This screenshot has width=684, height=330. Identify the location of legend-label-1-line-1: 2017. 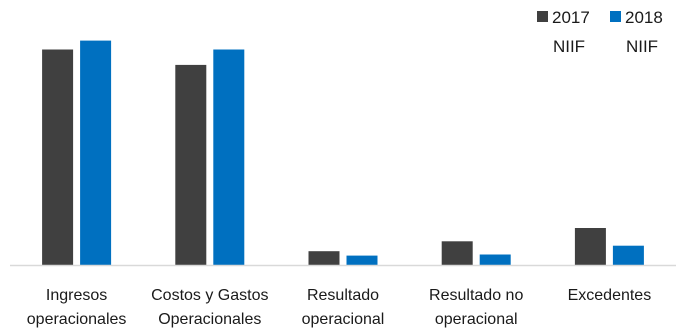
(571, 17).